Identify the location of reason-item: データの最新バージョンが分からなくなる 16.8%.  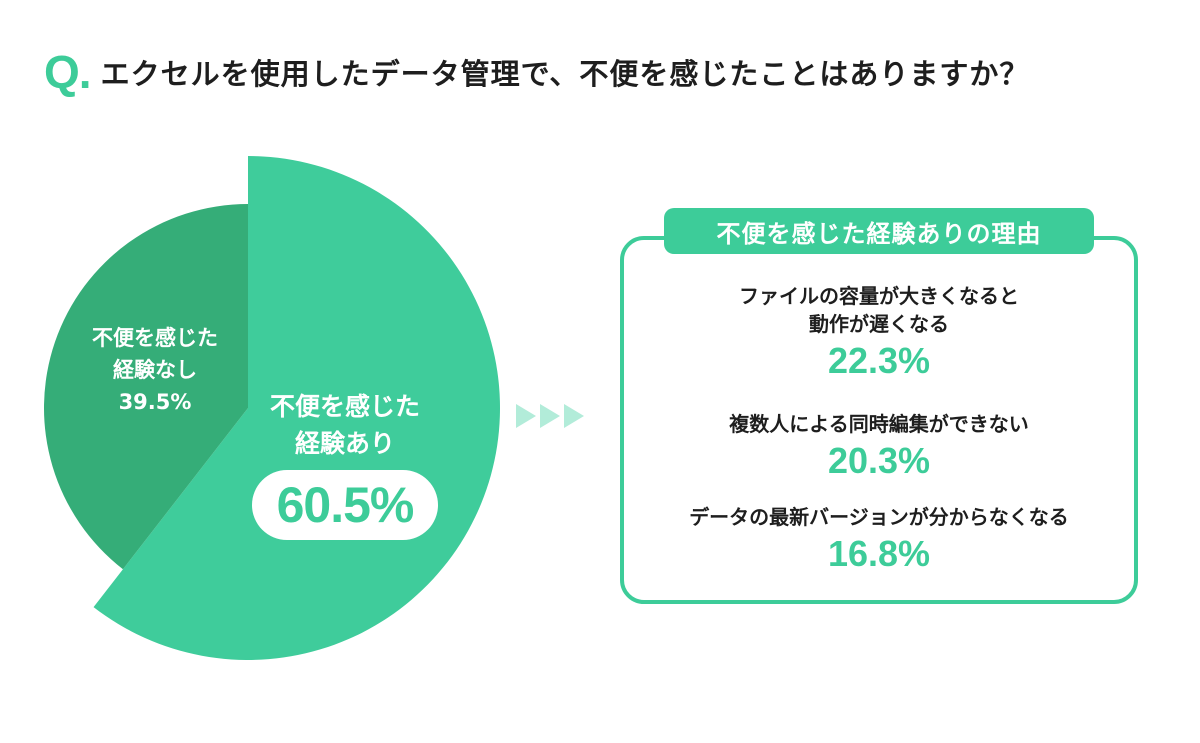
(879, 540).